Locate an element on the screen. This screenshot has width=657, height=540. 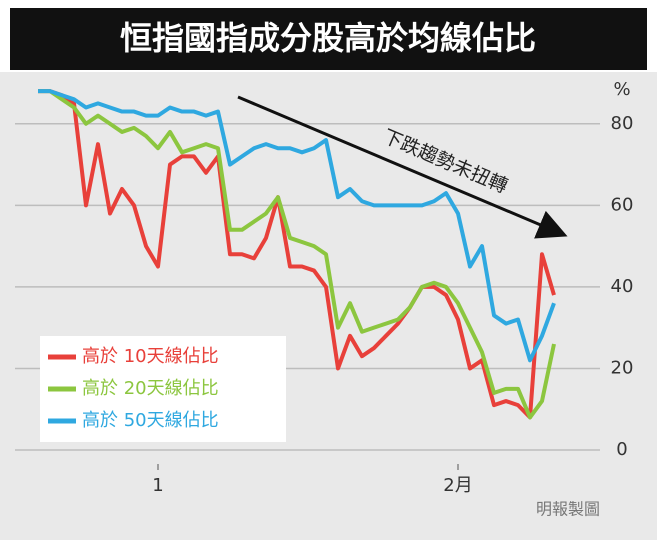
x-tick-label: 2月 is located at coordinates (457, 485).